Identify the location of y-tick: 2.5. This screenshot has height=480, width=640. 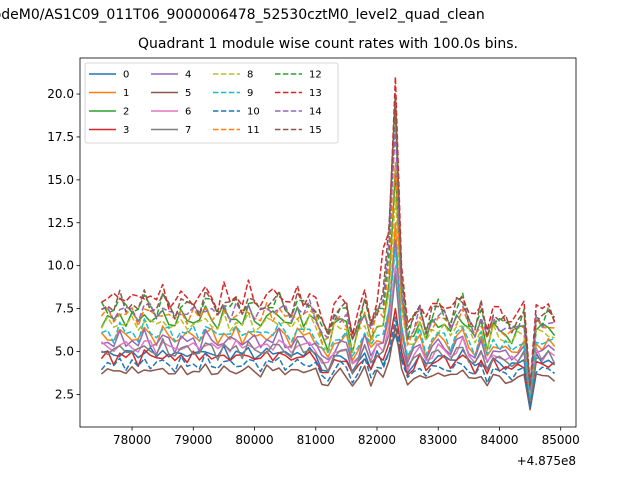
(67, 394).